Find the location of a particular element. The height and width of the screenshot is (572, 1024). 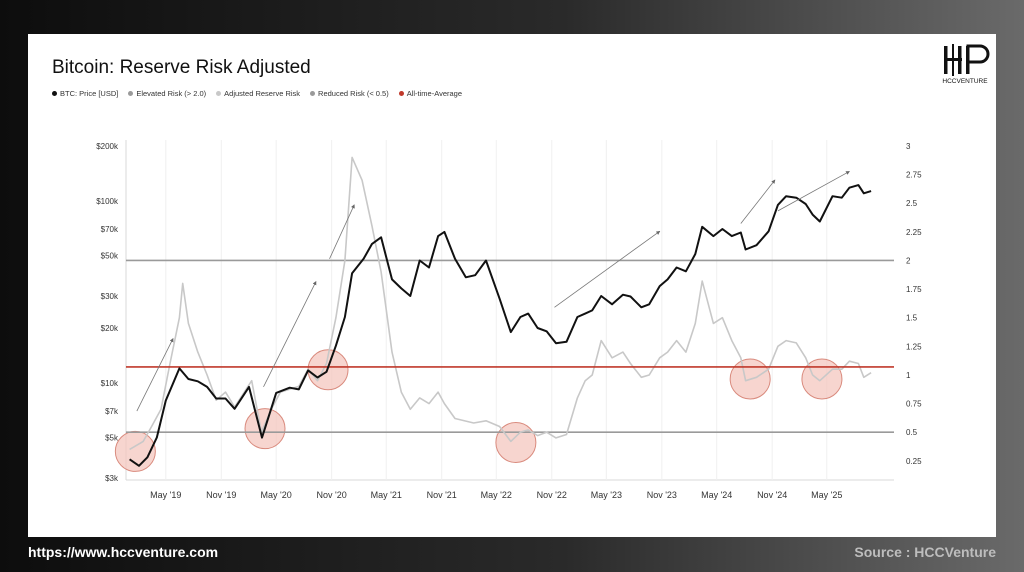

legend-dot-price is located at coordinates (54, 93).